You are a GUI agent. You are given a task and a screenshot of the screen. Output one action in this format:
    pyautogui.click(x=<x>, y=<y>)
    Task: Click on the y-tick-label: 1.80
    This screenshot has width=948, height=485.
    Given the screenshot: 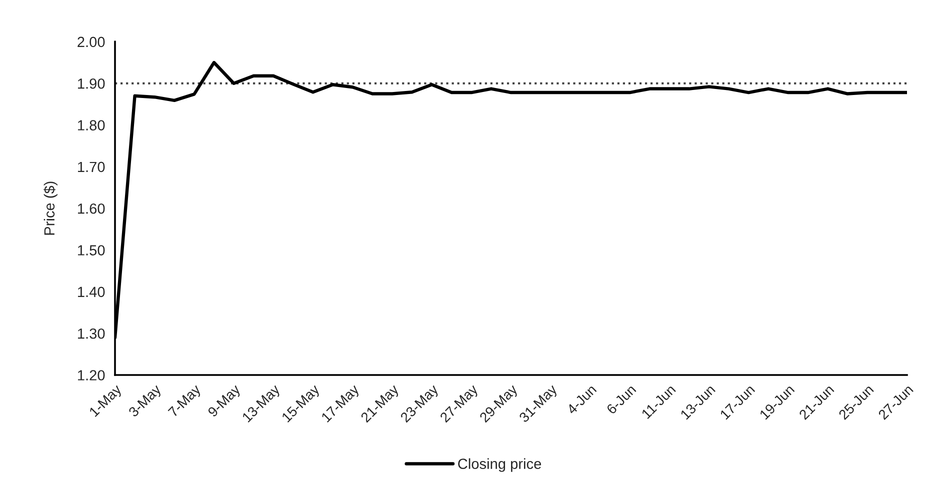 What is the action you would take?
    pyautogui.click(x=91, y=125)
    